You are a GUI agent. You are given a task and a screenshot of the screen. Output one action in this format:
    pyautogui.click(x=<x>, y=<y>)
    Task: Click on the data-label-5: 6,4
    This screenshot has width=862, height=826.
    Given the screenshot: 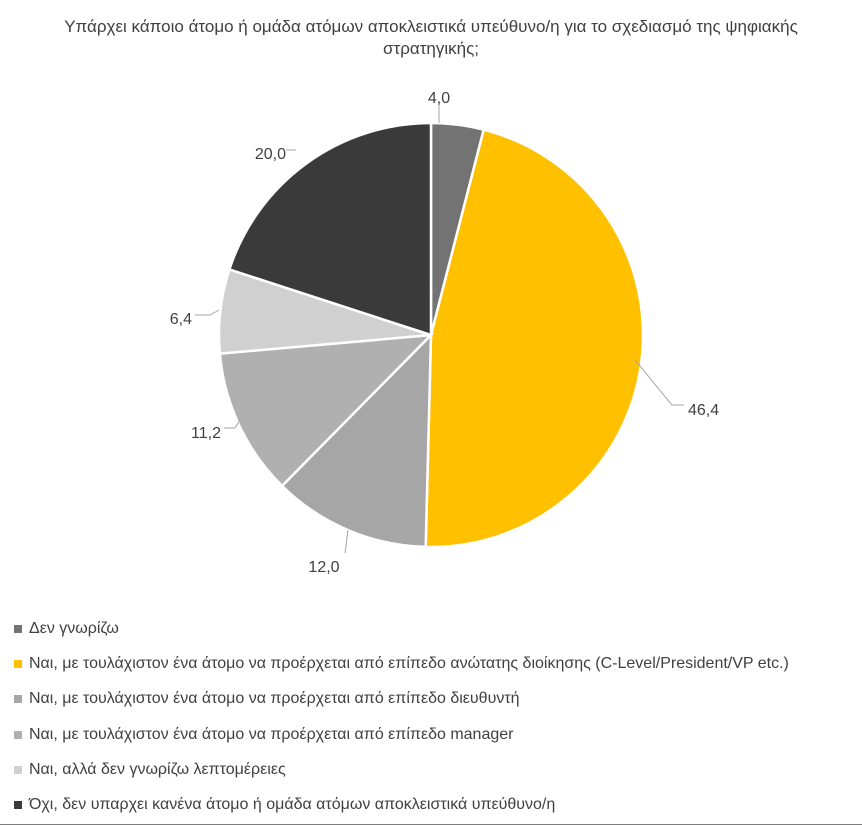 What is the action you would take?
    pyautogui.click(x=181, y=319)
    